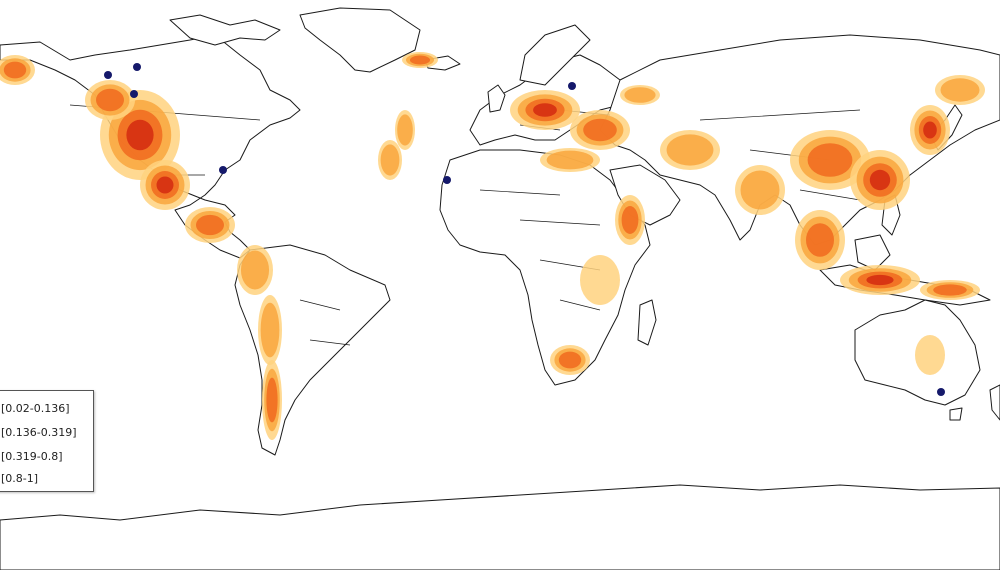 The image size is (1000, 570). I want to click on legend-label-2: [0.136-0.319], so click(39, 432).